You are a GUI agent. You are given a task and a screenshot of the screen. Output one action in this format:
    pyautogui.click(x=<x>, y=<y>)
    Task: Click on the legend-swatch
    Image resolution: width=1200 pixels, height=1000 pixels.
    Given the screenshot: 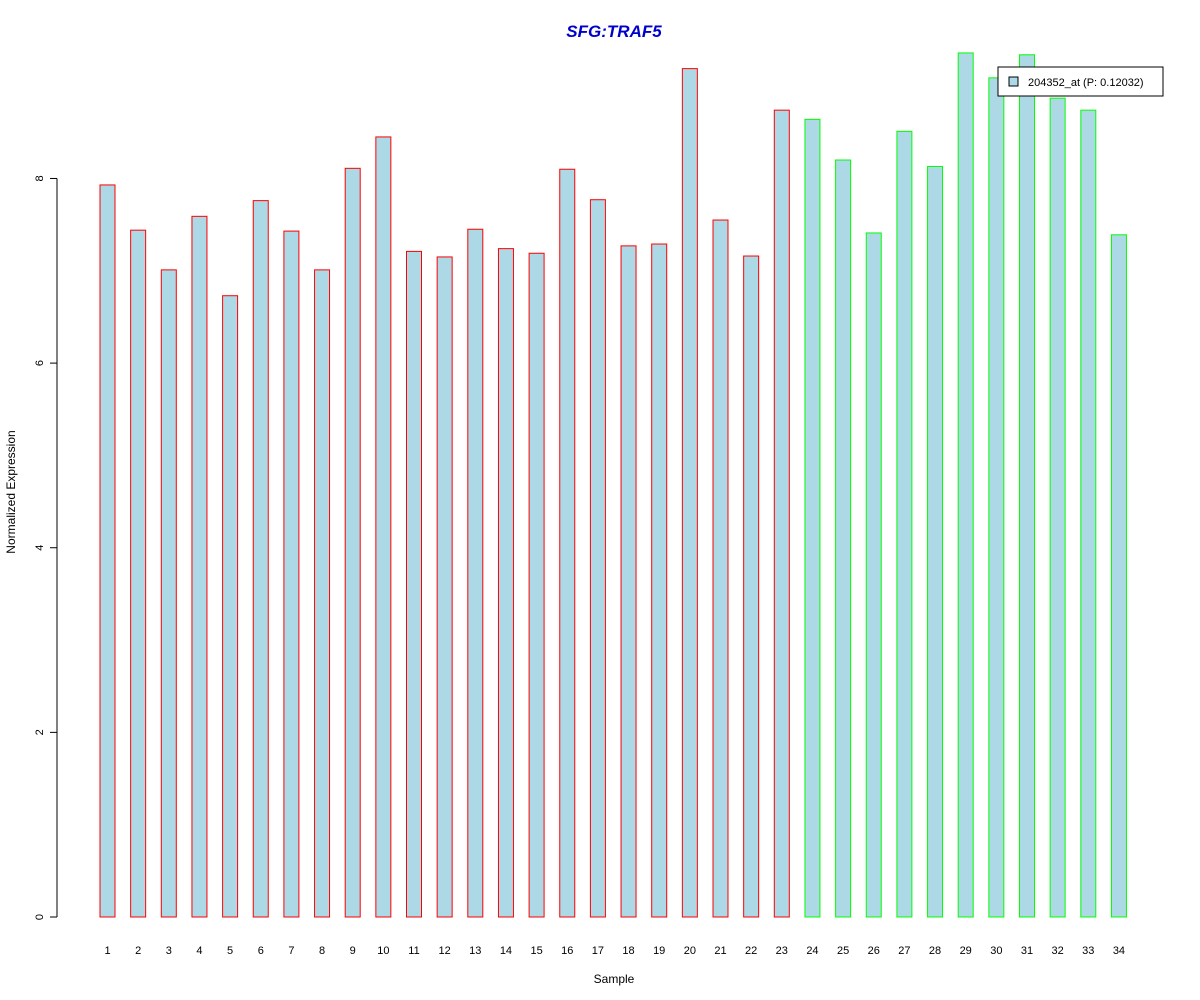 What is the action you would take?
    pyautogui.click(x=1013, y=81)
    